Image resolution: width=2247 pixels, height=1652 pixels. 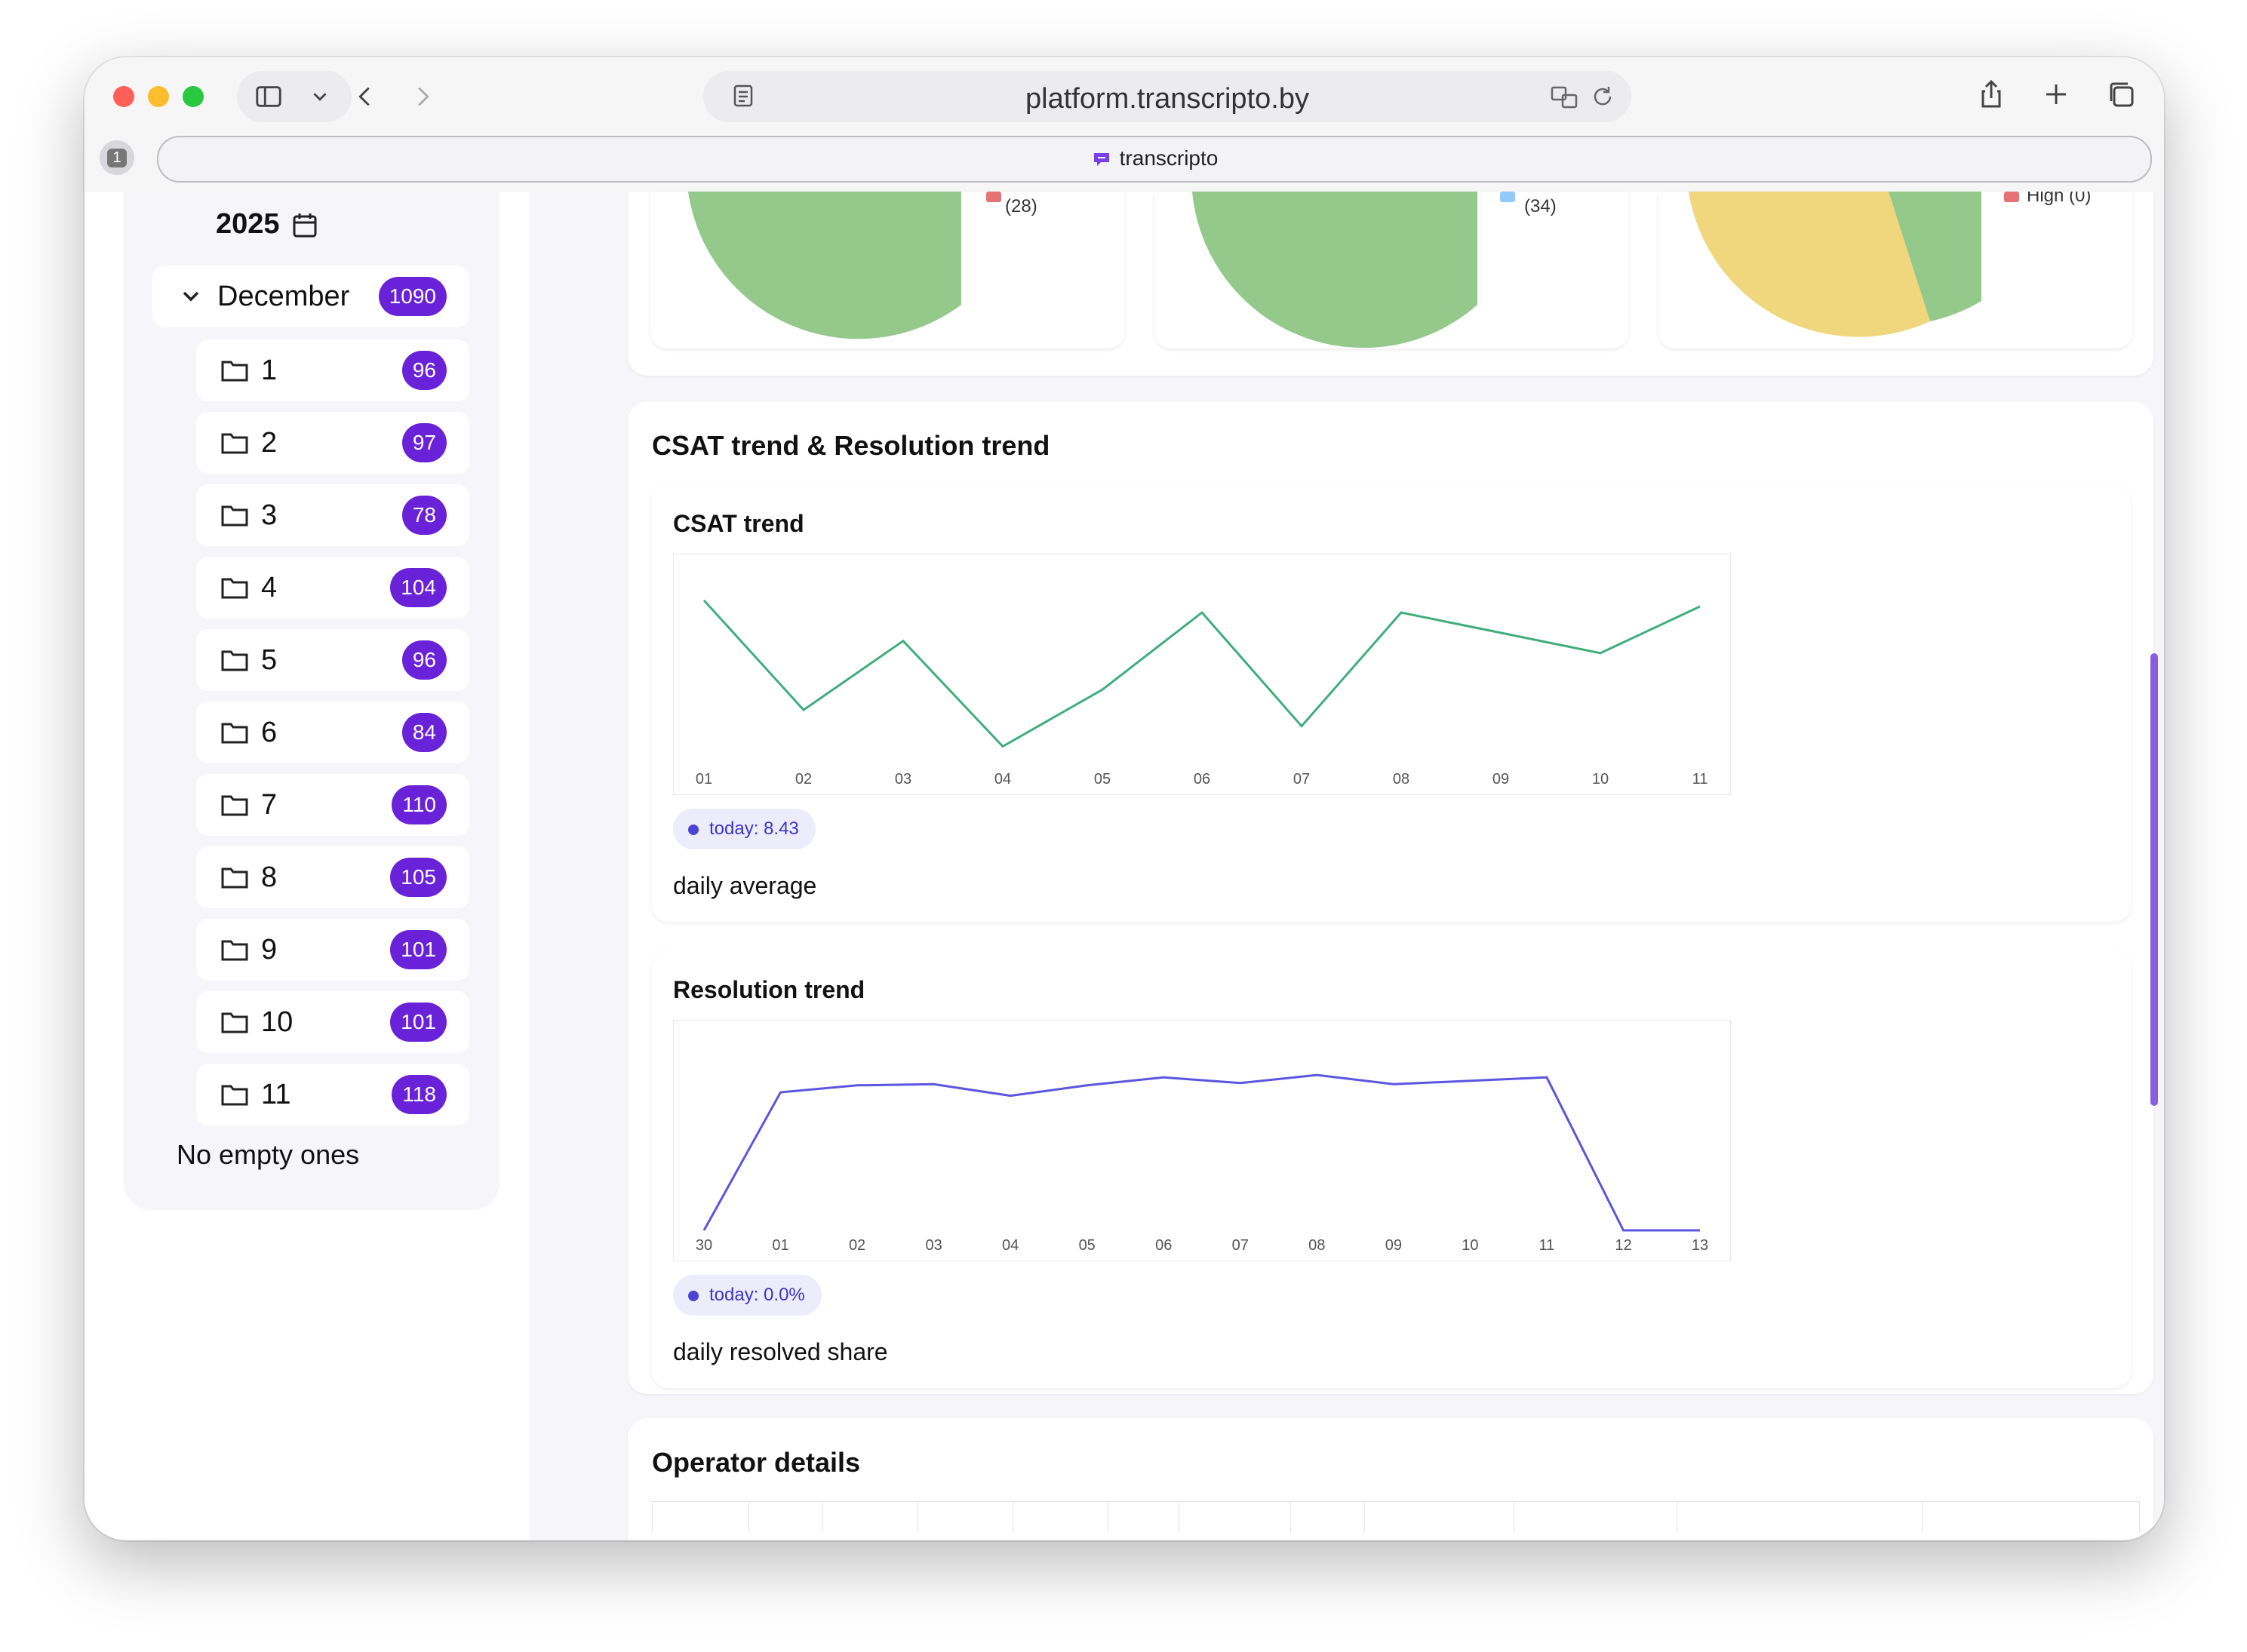 I want to click on legend-swatch-blue, so click(x=1508, y=197).